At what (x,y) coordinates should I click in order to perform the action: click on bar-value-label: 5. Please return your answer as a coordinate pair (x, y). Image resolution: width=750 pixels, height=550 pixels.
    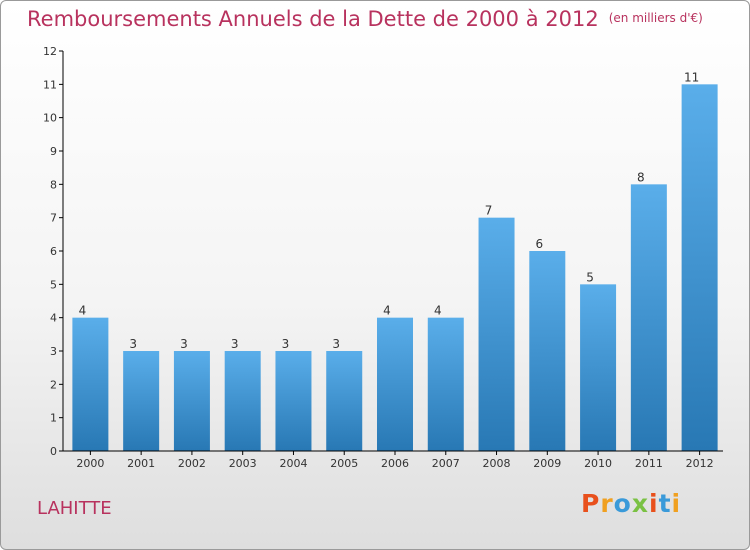
    Looking at the image, I should click on (590, 277).